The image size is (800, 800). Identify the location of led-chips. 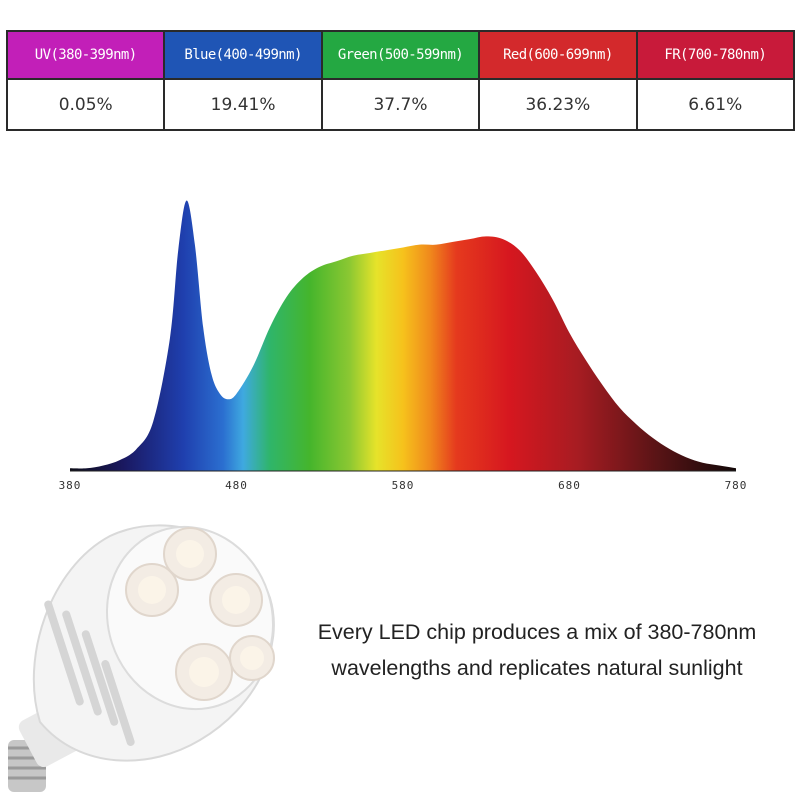
(200, 614).